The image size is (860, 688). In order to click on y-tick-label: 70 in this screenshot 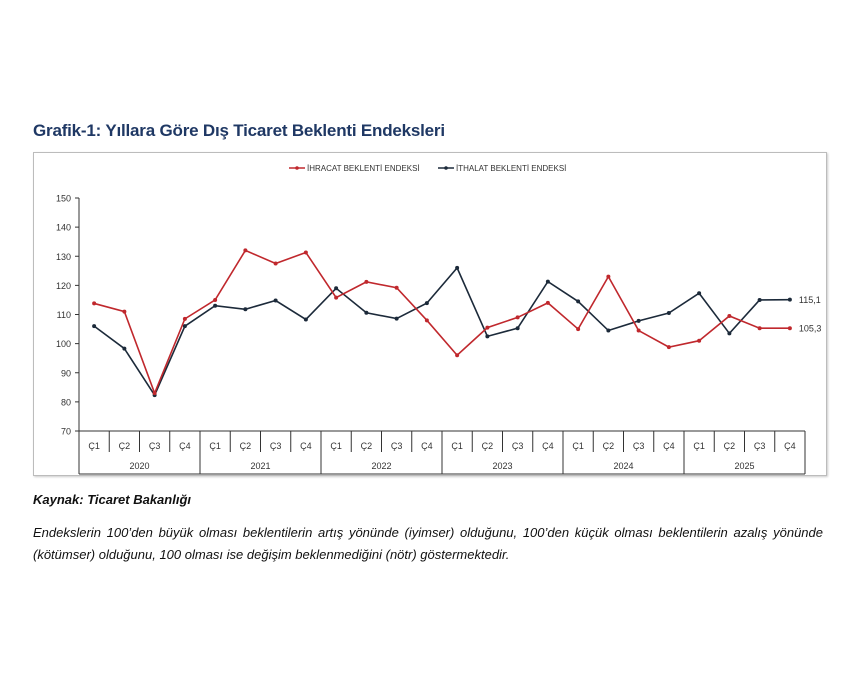, I will do `click(66, 432)`.